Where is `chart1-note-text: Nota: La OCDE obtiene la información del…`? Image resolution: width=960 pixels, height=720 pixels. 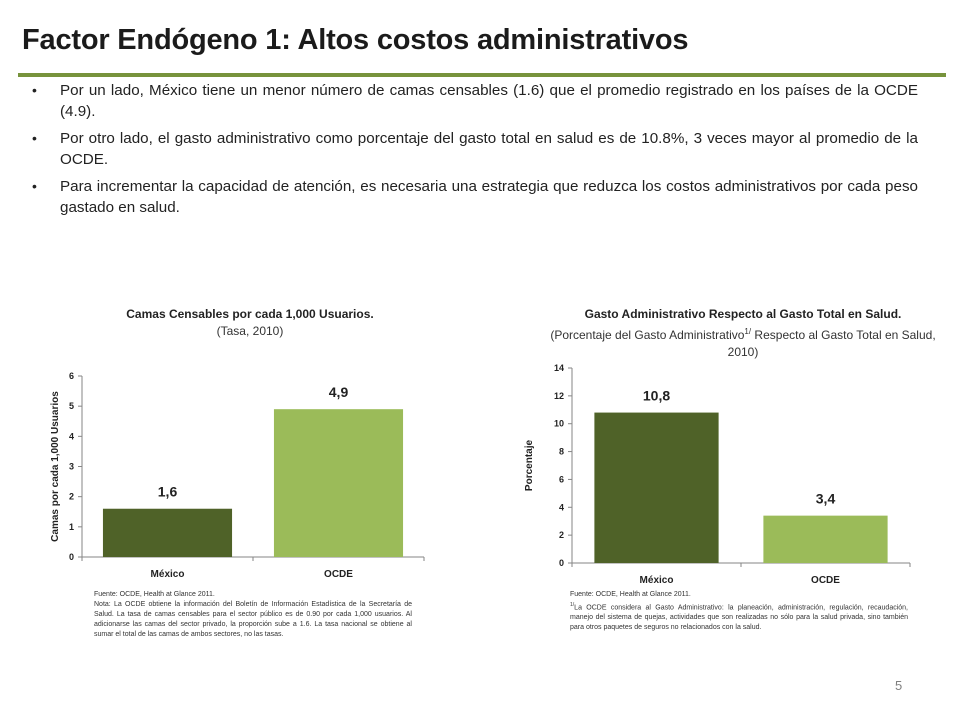
chart1-note-text: Nota: La OCDE obtiene la información del… is located at coordinates (253, 619).